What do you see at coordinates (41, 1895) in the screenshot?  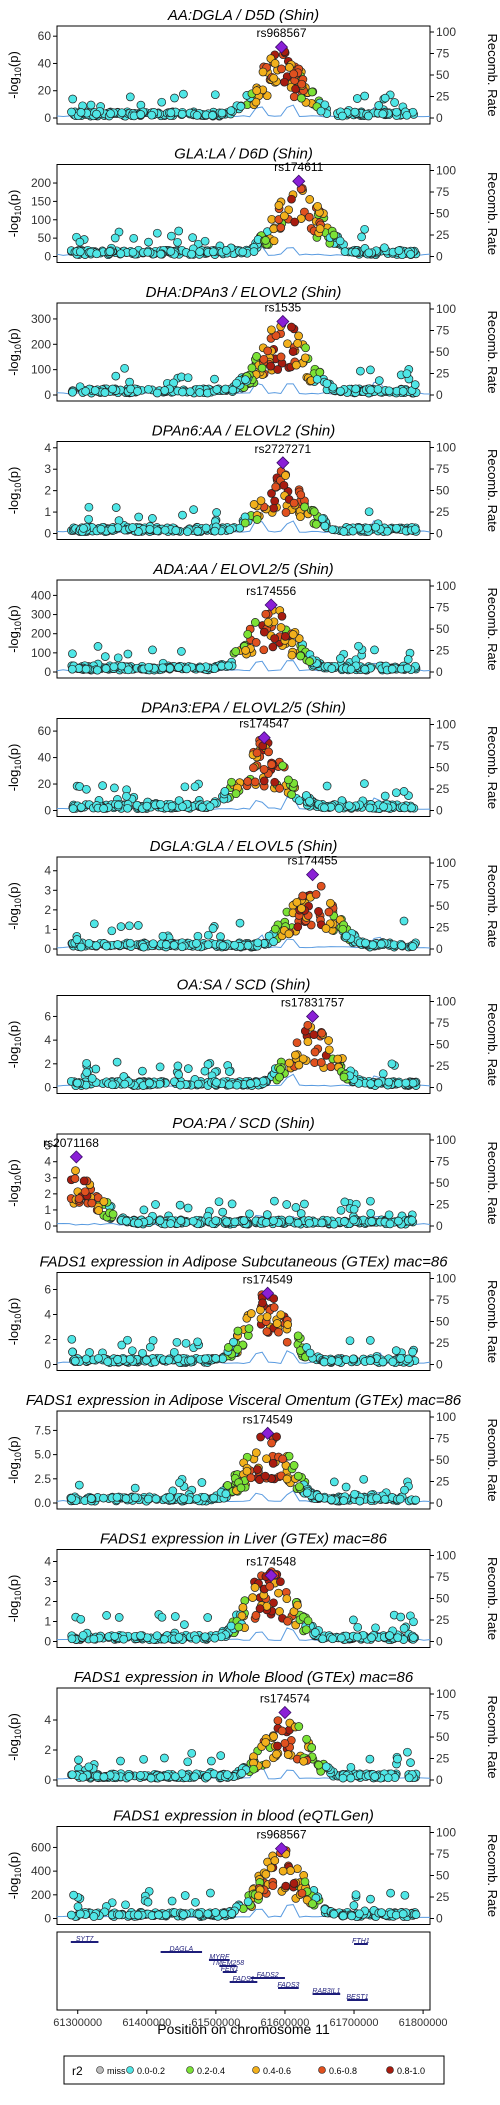 I see `y-tick-label: 200` at bounding box center [41, 1895].